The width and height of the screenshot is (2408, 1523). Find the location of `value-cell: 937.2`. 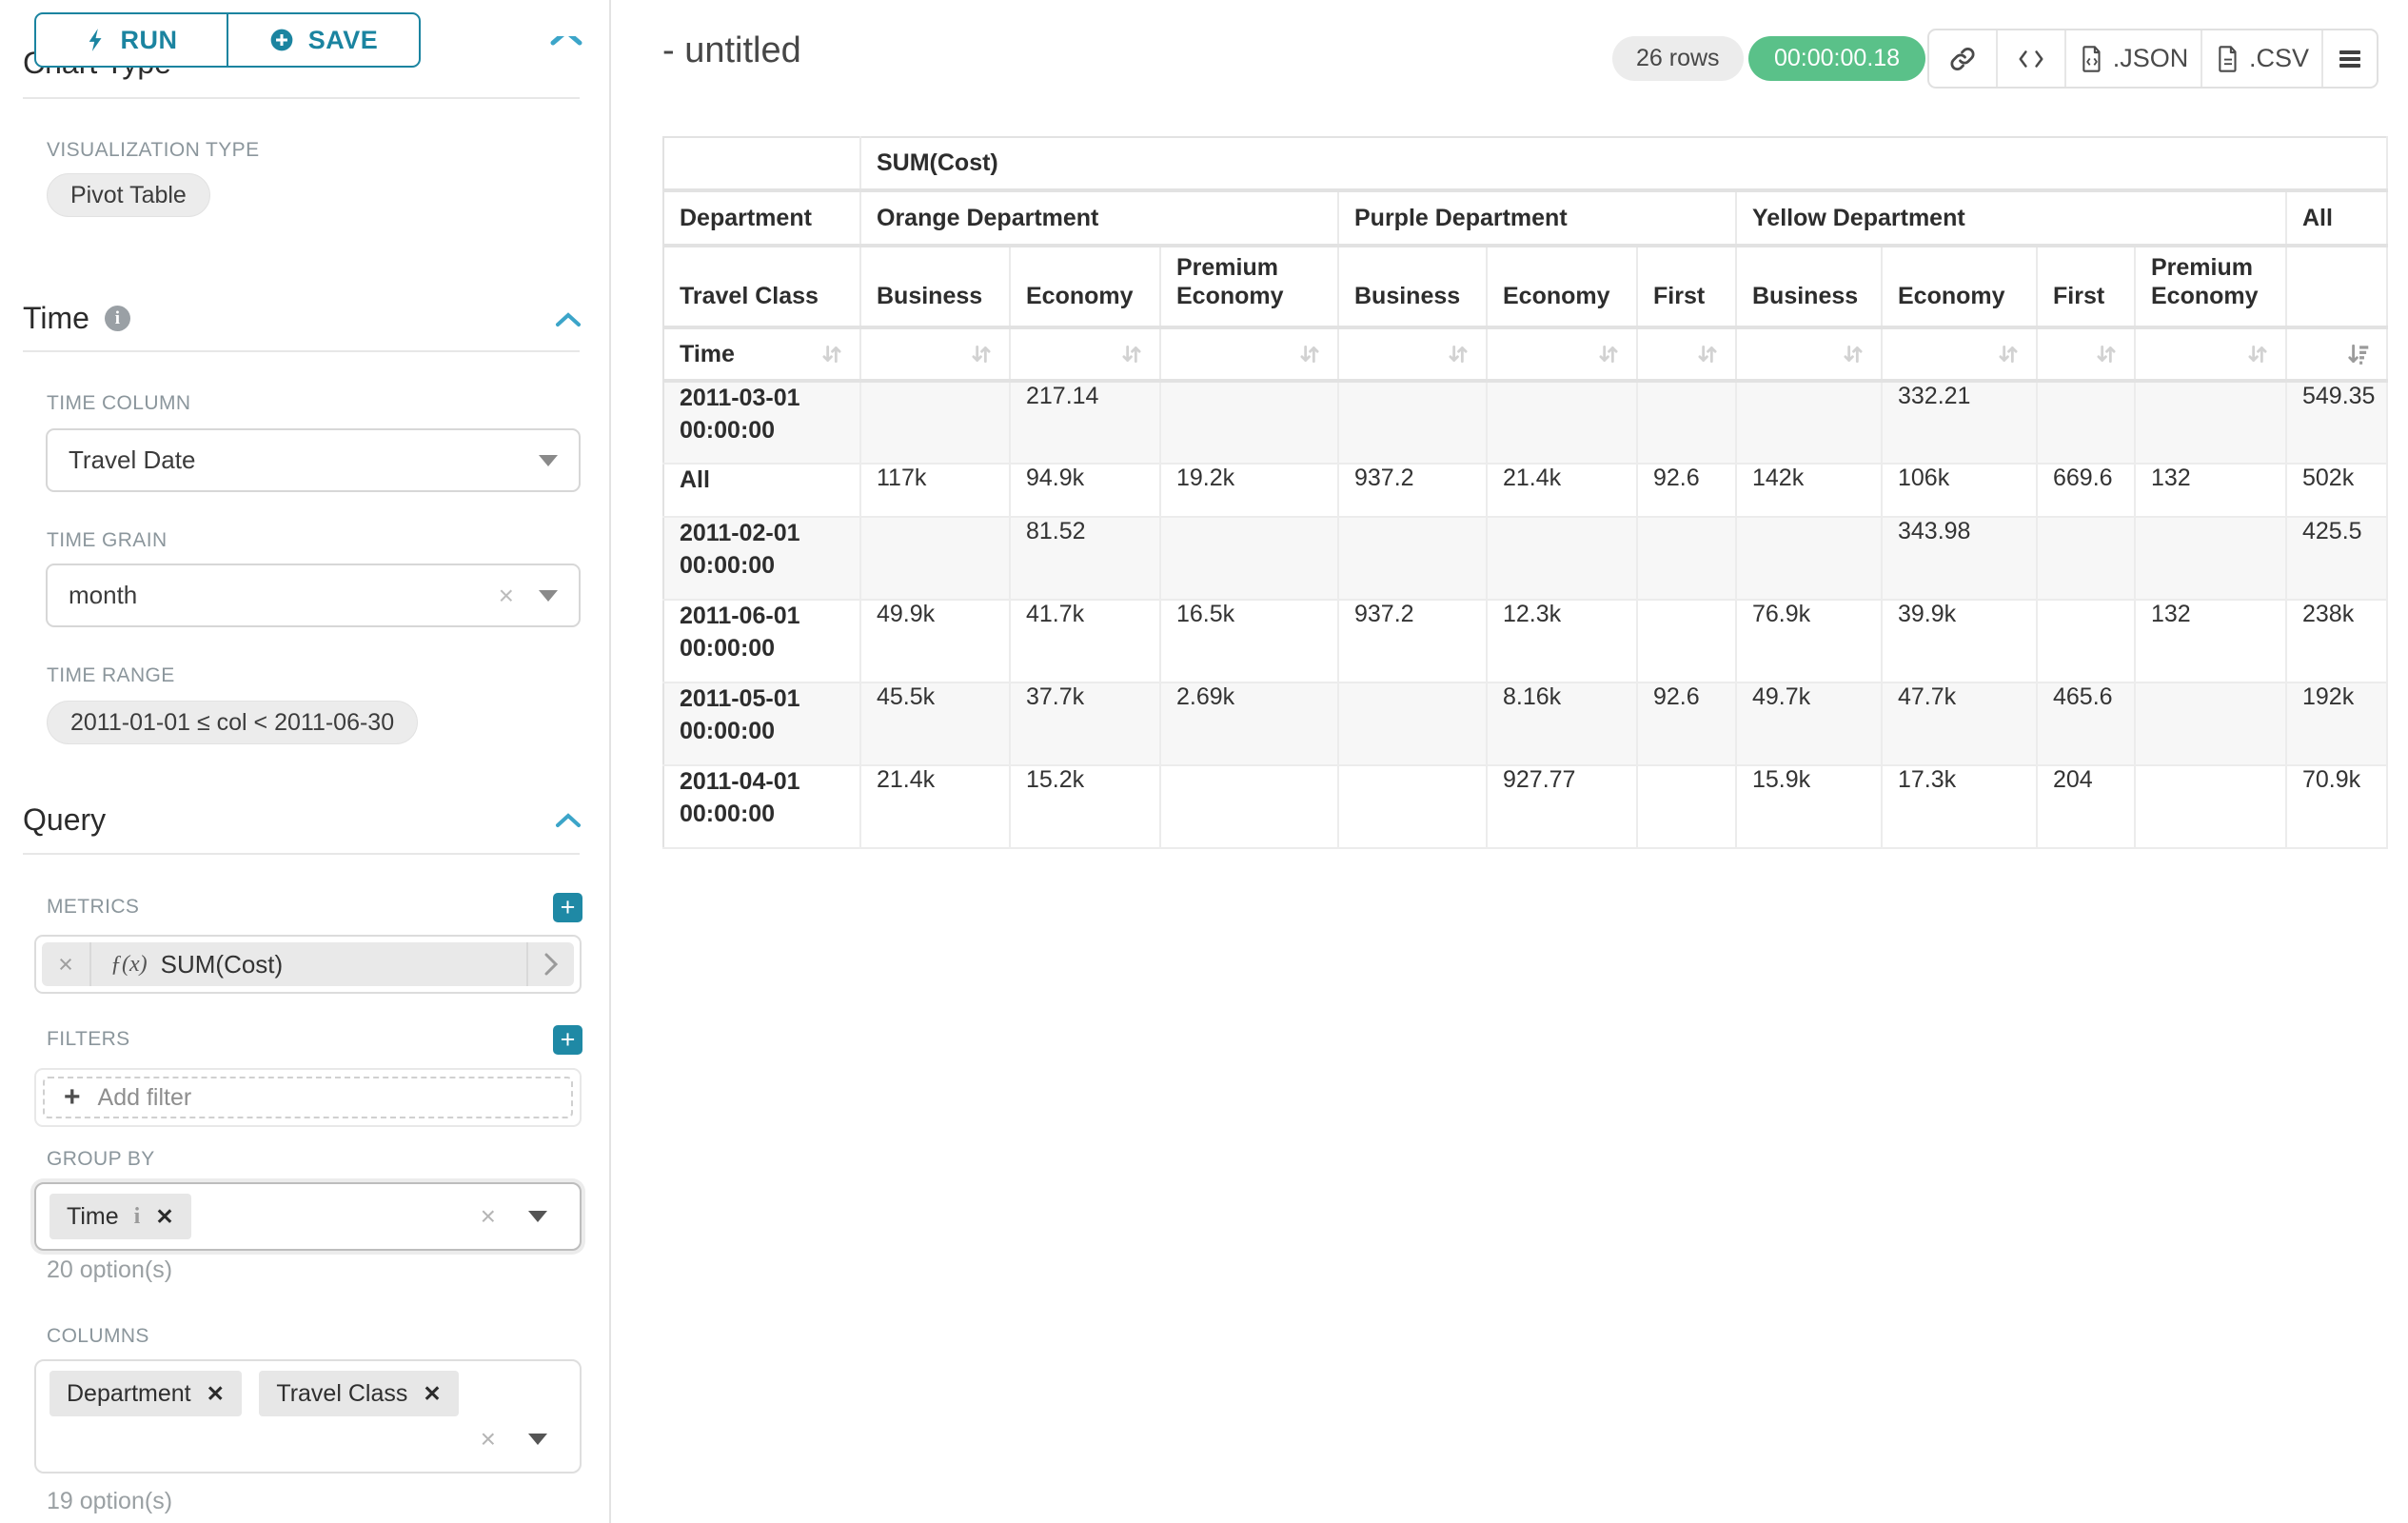

value-cell: 937.2 is located at coordinates (1413, 491).